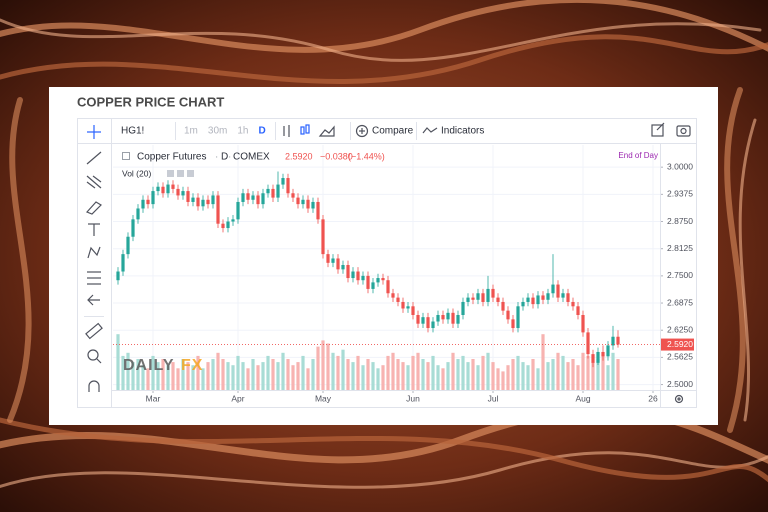 The height and width of the screenshot is (512, 768). I want to click on fullscreen, so click(658, 129).